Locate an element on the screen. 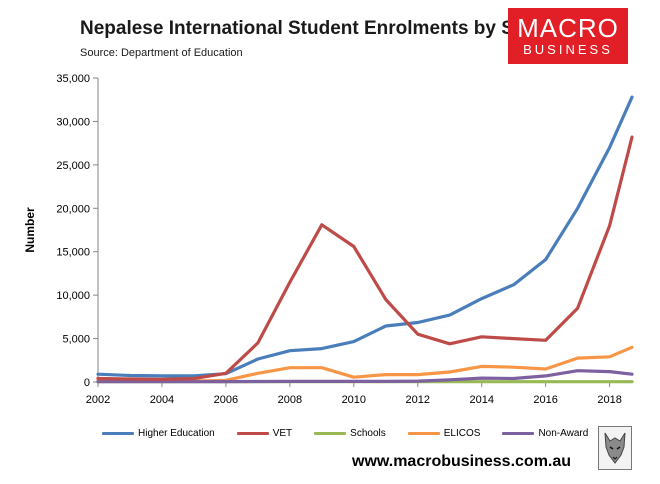 The width and height of the screenshot is (660, 484). x-tick-label: 2008 is located at coordinates (290, 400).